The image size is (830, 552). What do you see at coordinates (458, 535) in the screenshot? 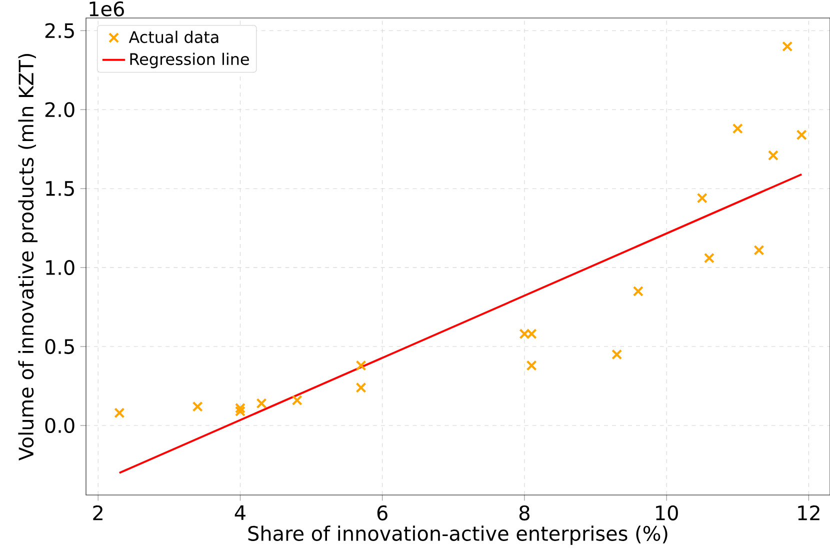
I see `x-axis-title: Share of innovation-active enterprises (%)` at bounding box center [458, 535].